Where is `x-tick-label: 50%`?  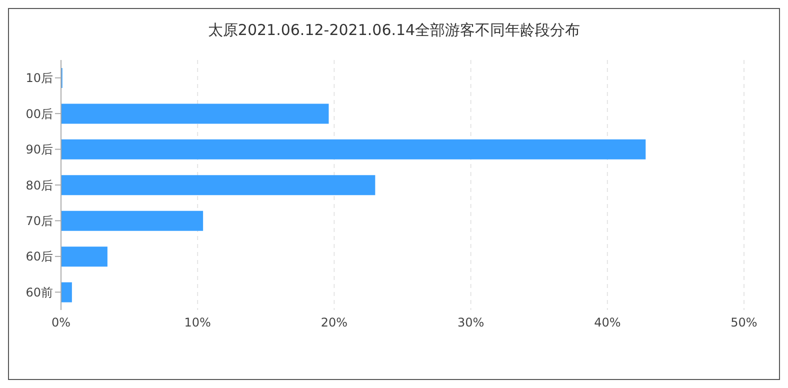
x-tick-label: 50% is located at coordinates (744, 323).